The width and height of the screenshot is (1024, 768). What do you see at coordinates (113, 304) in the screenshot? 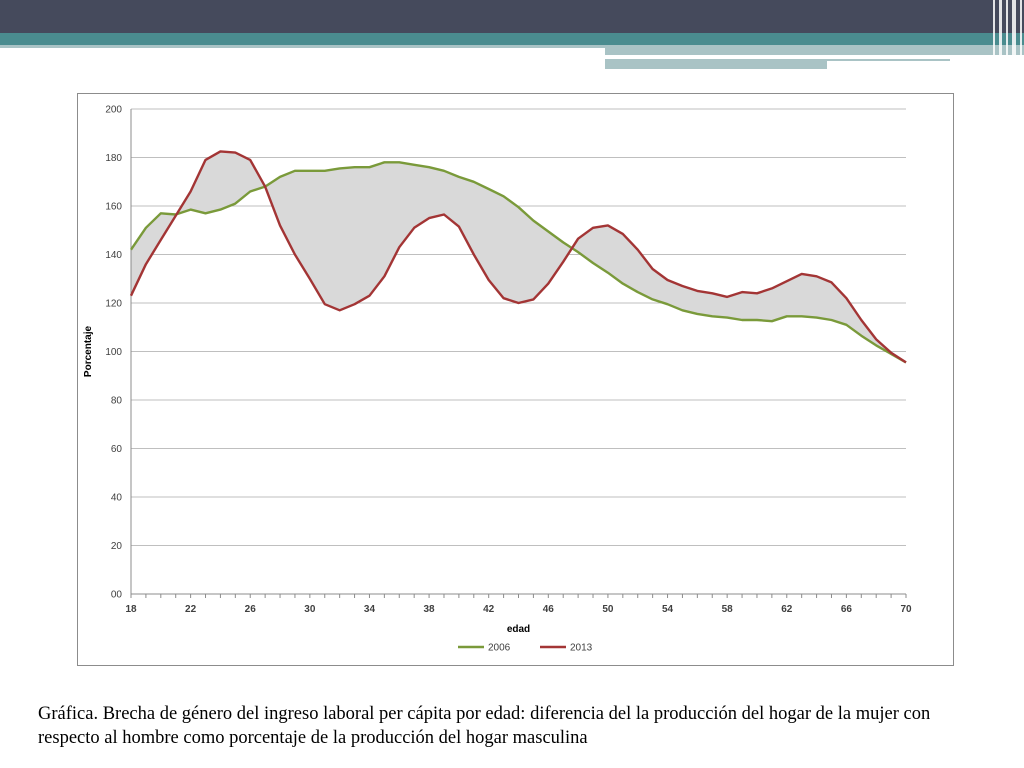
I see `y-tick-label: 120` at bounding box center [113, 304].